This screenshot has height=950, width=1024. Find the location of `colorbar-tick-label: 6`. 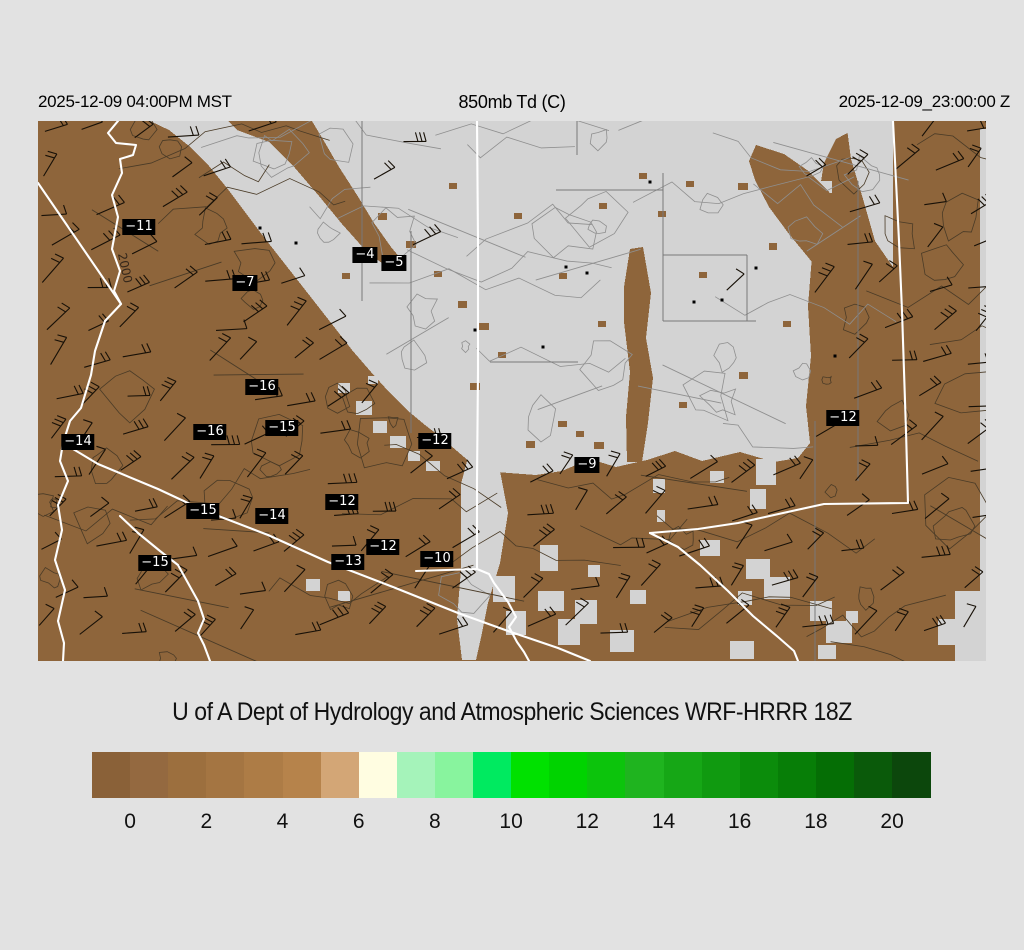

colorbar-tick-label: 6 is located at coordinates (358, 821).